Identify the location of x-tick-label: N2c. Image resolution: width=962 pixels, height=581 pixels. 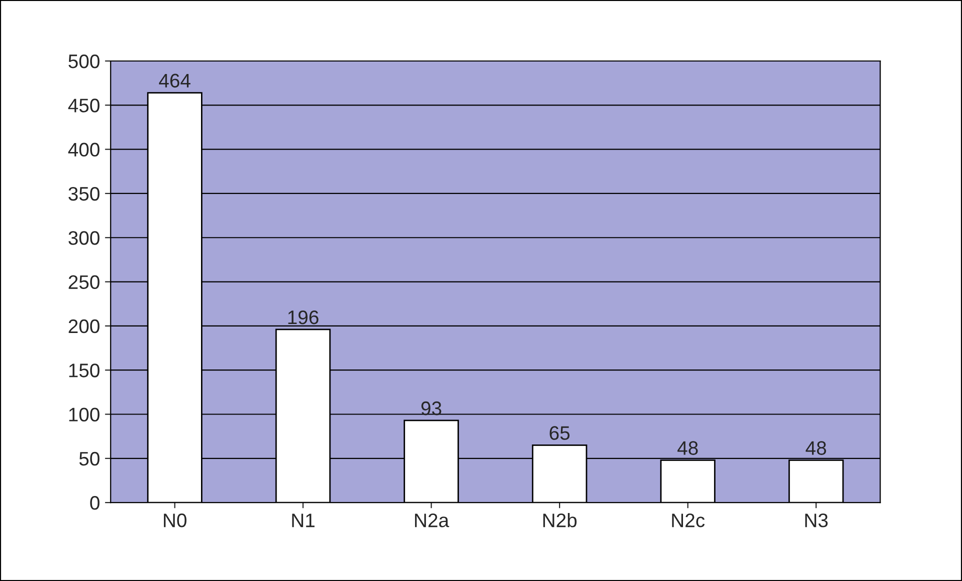
(688, 520).